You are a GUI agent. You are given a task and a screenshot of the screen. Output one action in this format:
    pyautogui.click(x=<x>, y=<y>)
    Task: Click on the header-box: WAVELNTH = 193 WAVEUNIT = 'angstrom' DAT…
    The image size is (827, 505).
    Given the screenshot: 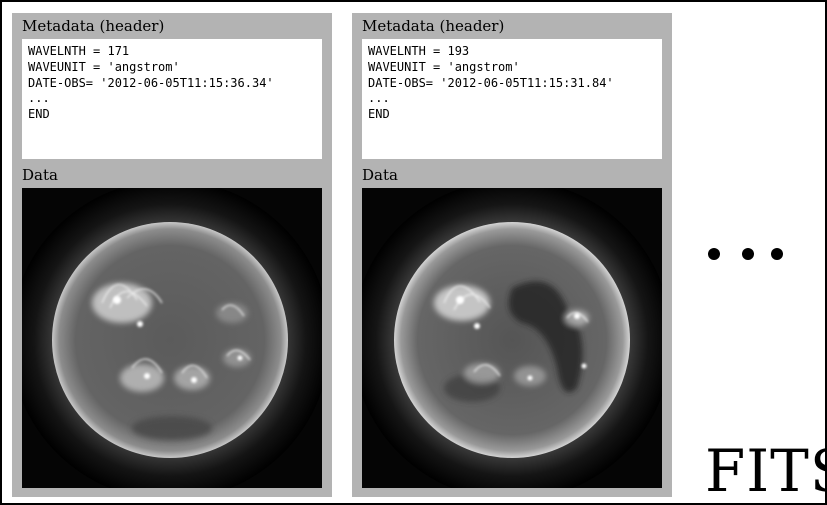 What is the action you would take?
    pyautogui.click(x=512, y=99)
    